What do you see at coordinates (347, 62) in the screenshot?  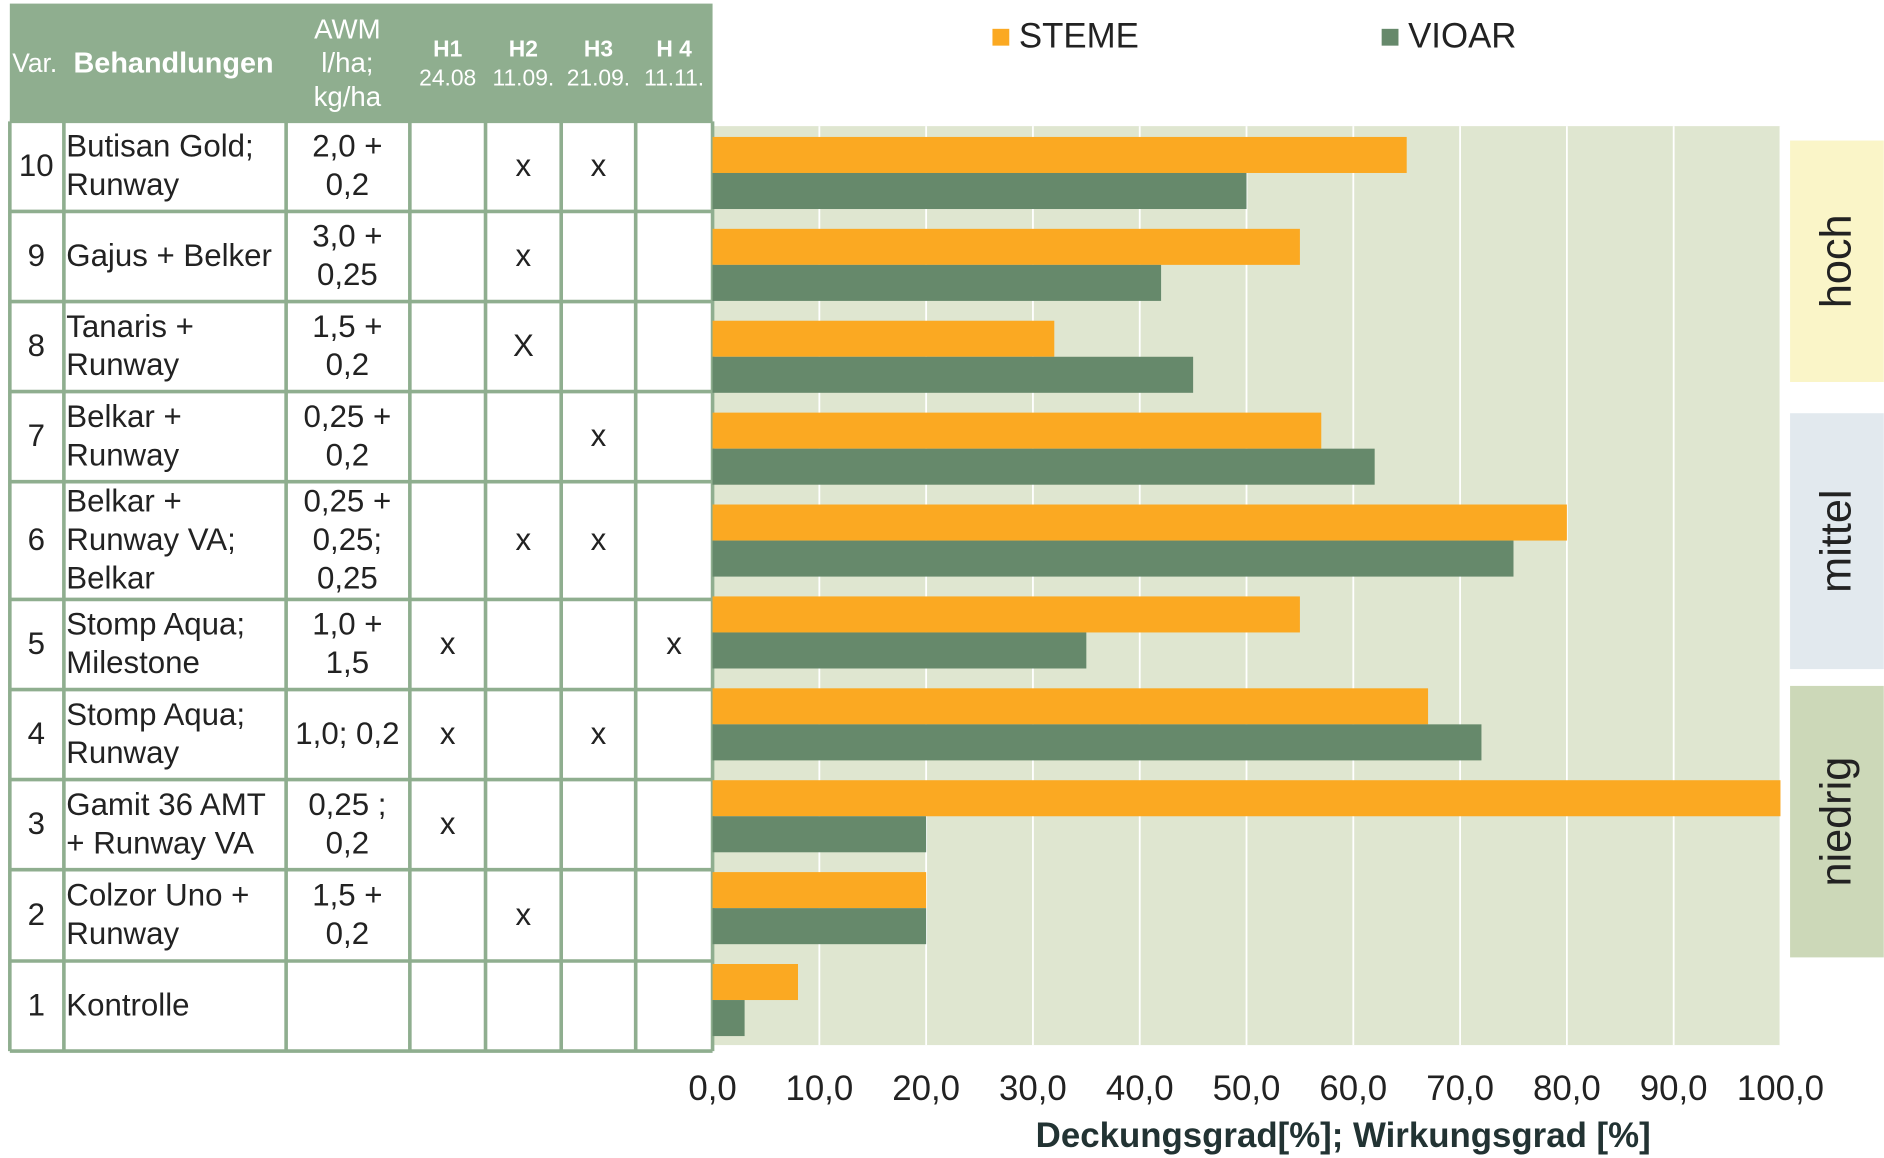 I see `header-awm: l/ha;` at bounding box center [347, 62].